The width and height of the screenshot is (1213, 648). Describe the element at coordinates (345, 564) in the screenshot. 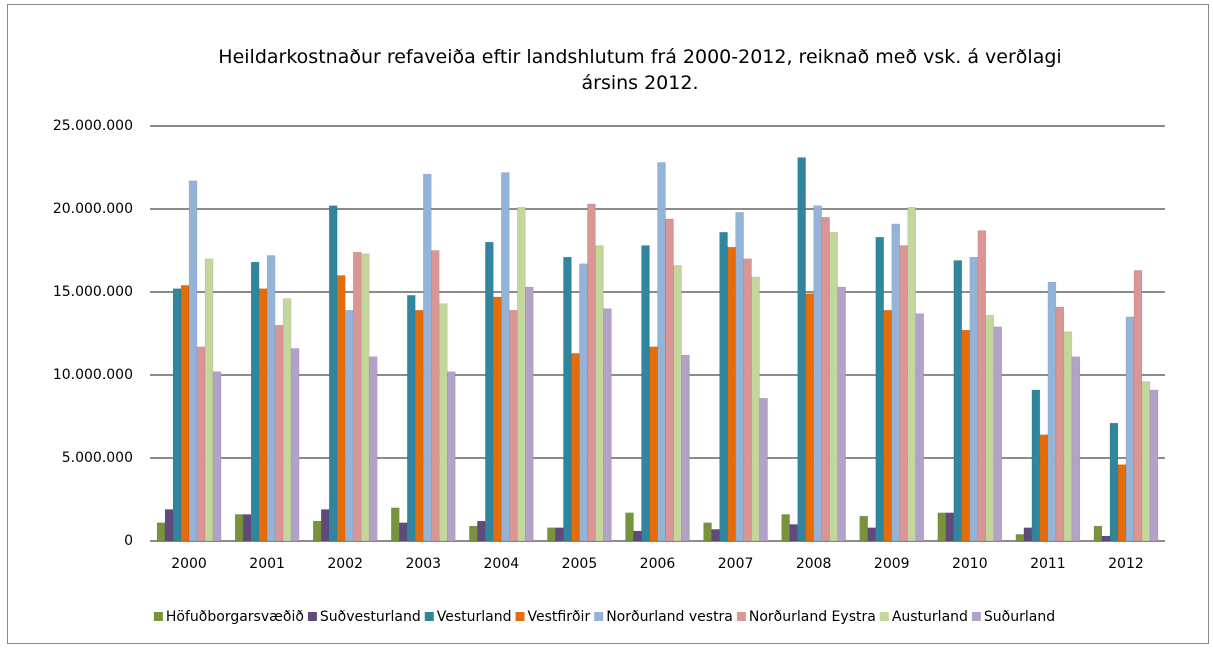

I see `x-tick-label: 2002` at that location.